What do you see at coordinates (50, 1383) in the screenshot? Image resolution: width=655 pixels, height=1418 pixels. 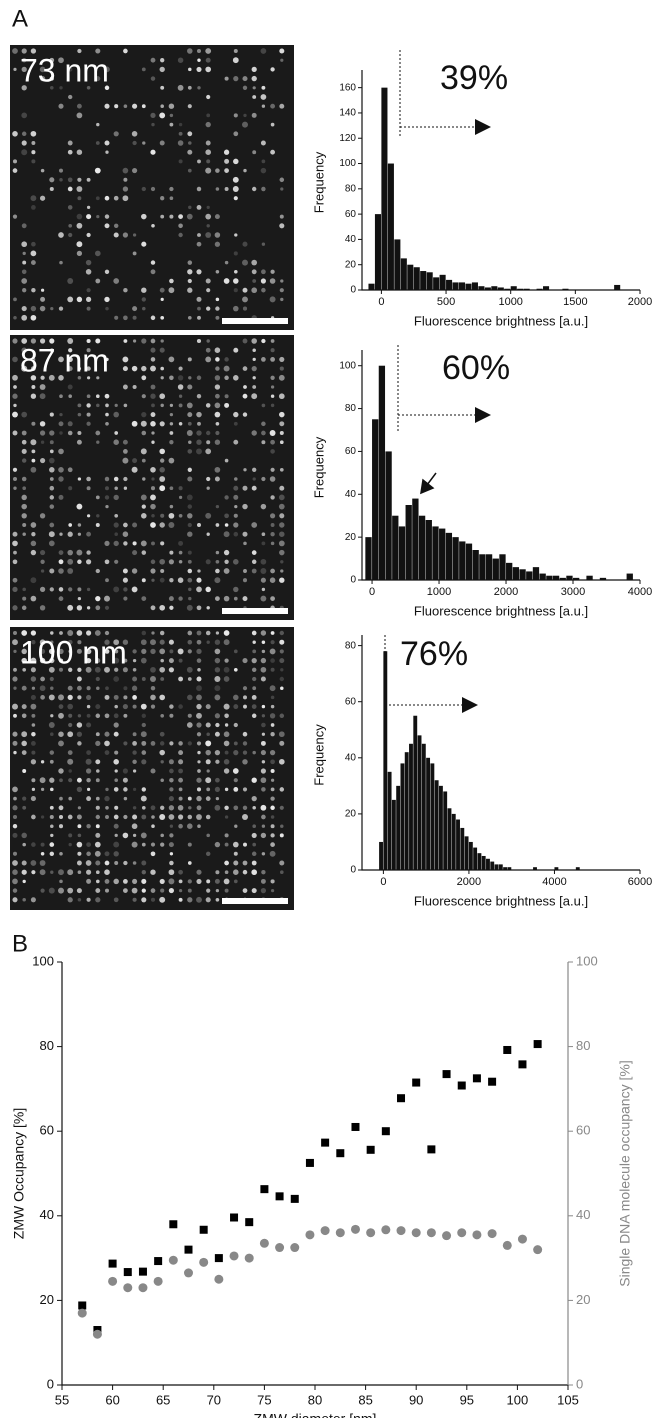 I see `y-tick-label: 0` at bounding box center [50, 1383].